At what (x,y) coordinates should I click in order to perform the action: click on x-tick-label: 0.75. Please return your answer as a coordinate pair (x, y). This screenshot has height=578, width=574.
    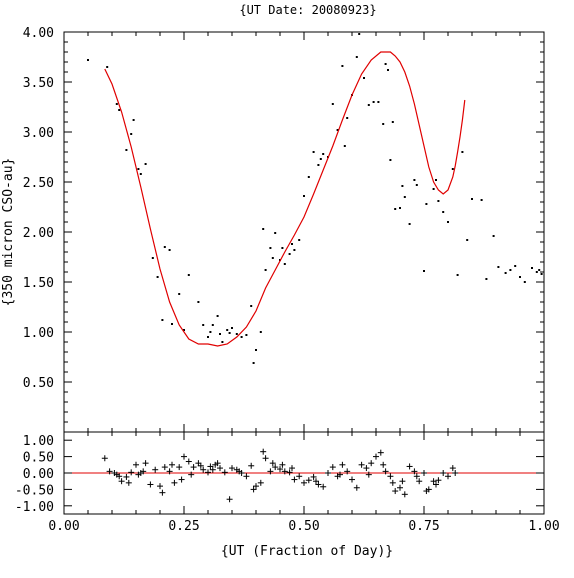
    Looking at the image, I should click on (423, 526).